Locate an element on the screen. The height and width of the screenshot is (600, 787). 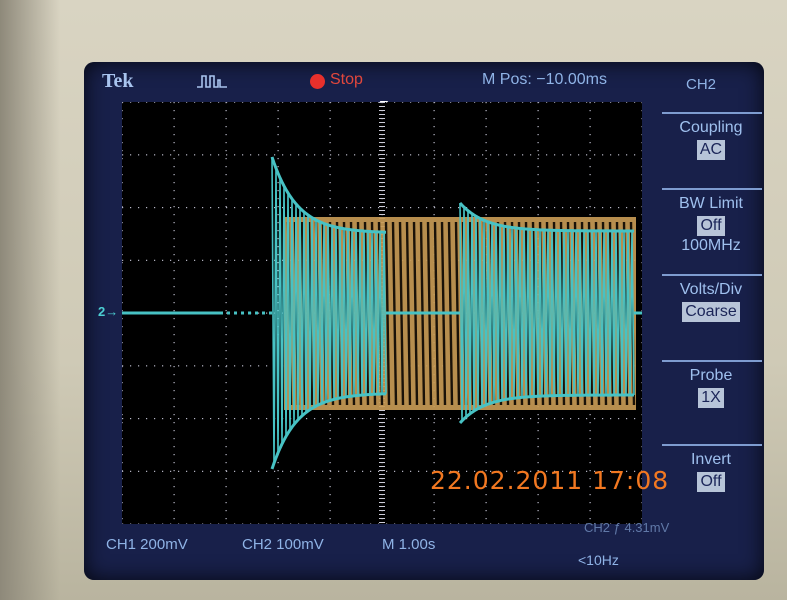
menu-item-value: 1X is located at coordinates (711, 398).